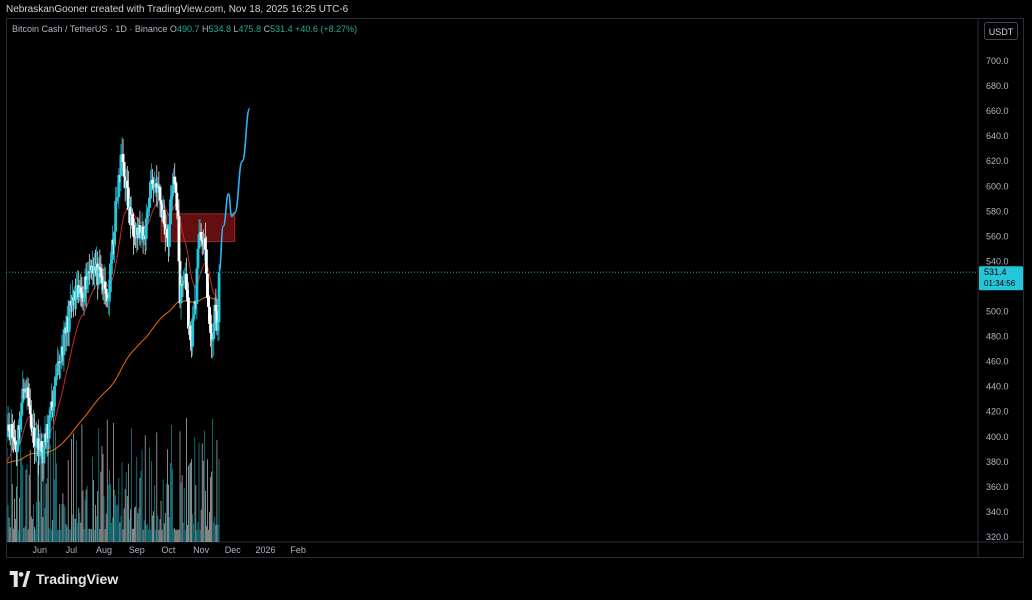 The height and width of the screenshot is (600, 1032). I want to click on tradingview-logo: TradingView, so click(63, 579).